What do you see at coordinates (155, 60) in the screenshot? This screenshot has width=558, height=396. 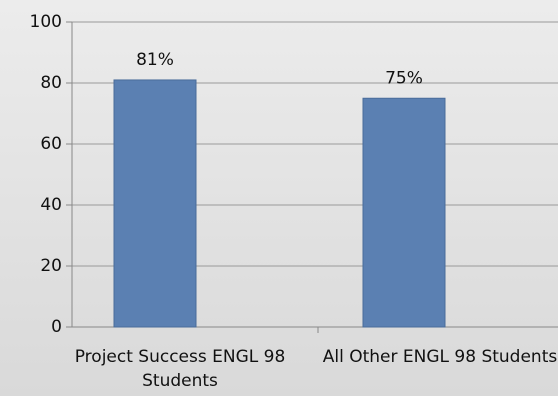 I see `data-label: 81%` at bounding box center [155, 60].